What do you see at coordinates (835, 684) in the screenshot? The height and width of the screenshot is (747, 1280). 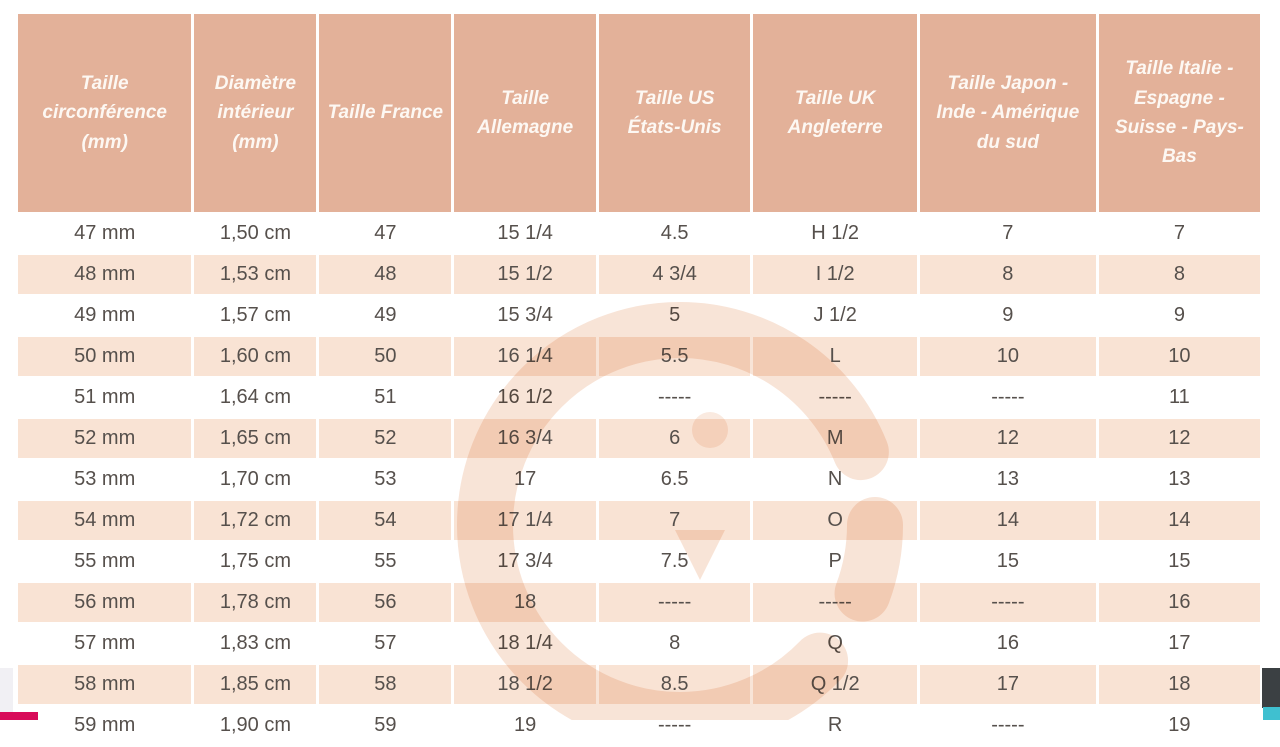 I see `table-cell-r11-c5: Q 1/2` at bounding box center [835, 684].